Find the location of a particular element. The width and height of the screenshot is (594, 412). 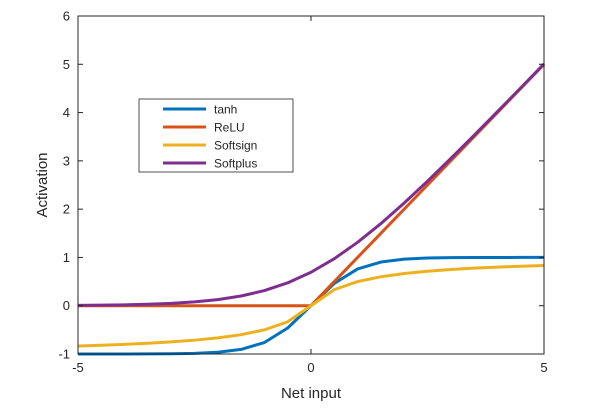

legend-label-relu: ReLU is located at coordinates (229, 128).